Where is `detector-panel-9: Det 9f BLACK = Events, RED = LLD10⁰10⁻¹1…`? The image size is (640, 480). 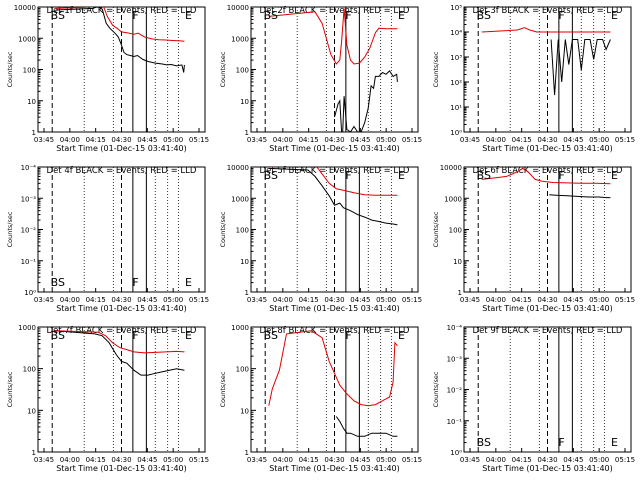
detector-panel-9: Det 9f BLACK = Events, RED = LLD10⁰10⁻¹1… is located at coordinates (533, 398).